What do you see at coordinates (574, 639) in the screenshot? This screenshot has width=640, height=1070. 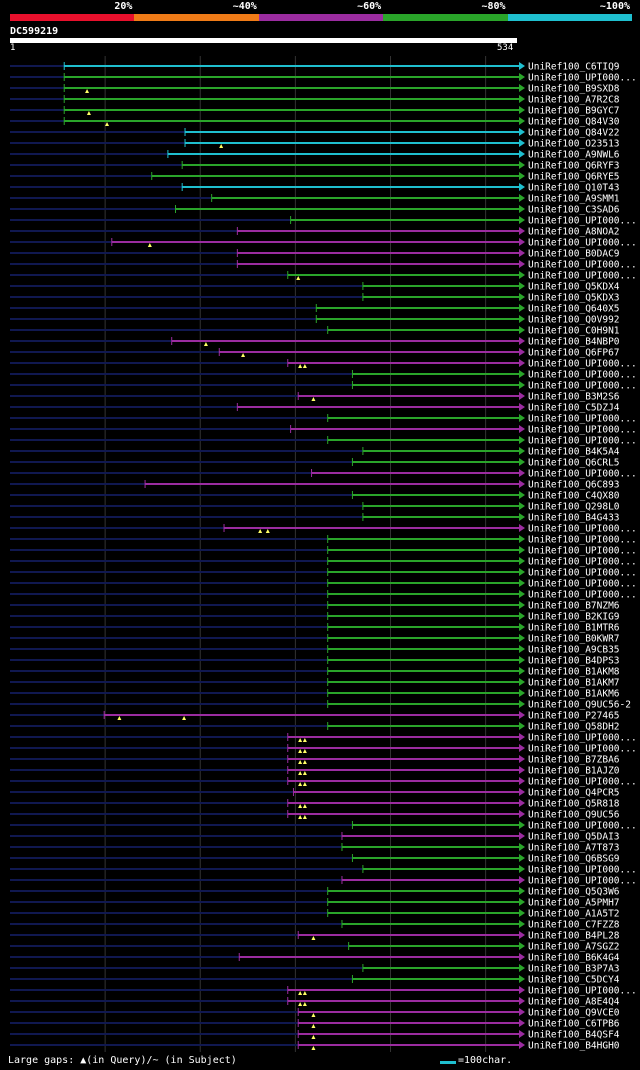 I see `hit-label: UniRef100_B0KWR7` at bounding box center [574, 639].